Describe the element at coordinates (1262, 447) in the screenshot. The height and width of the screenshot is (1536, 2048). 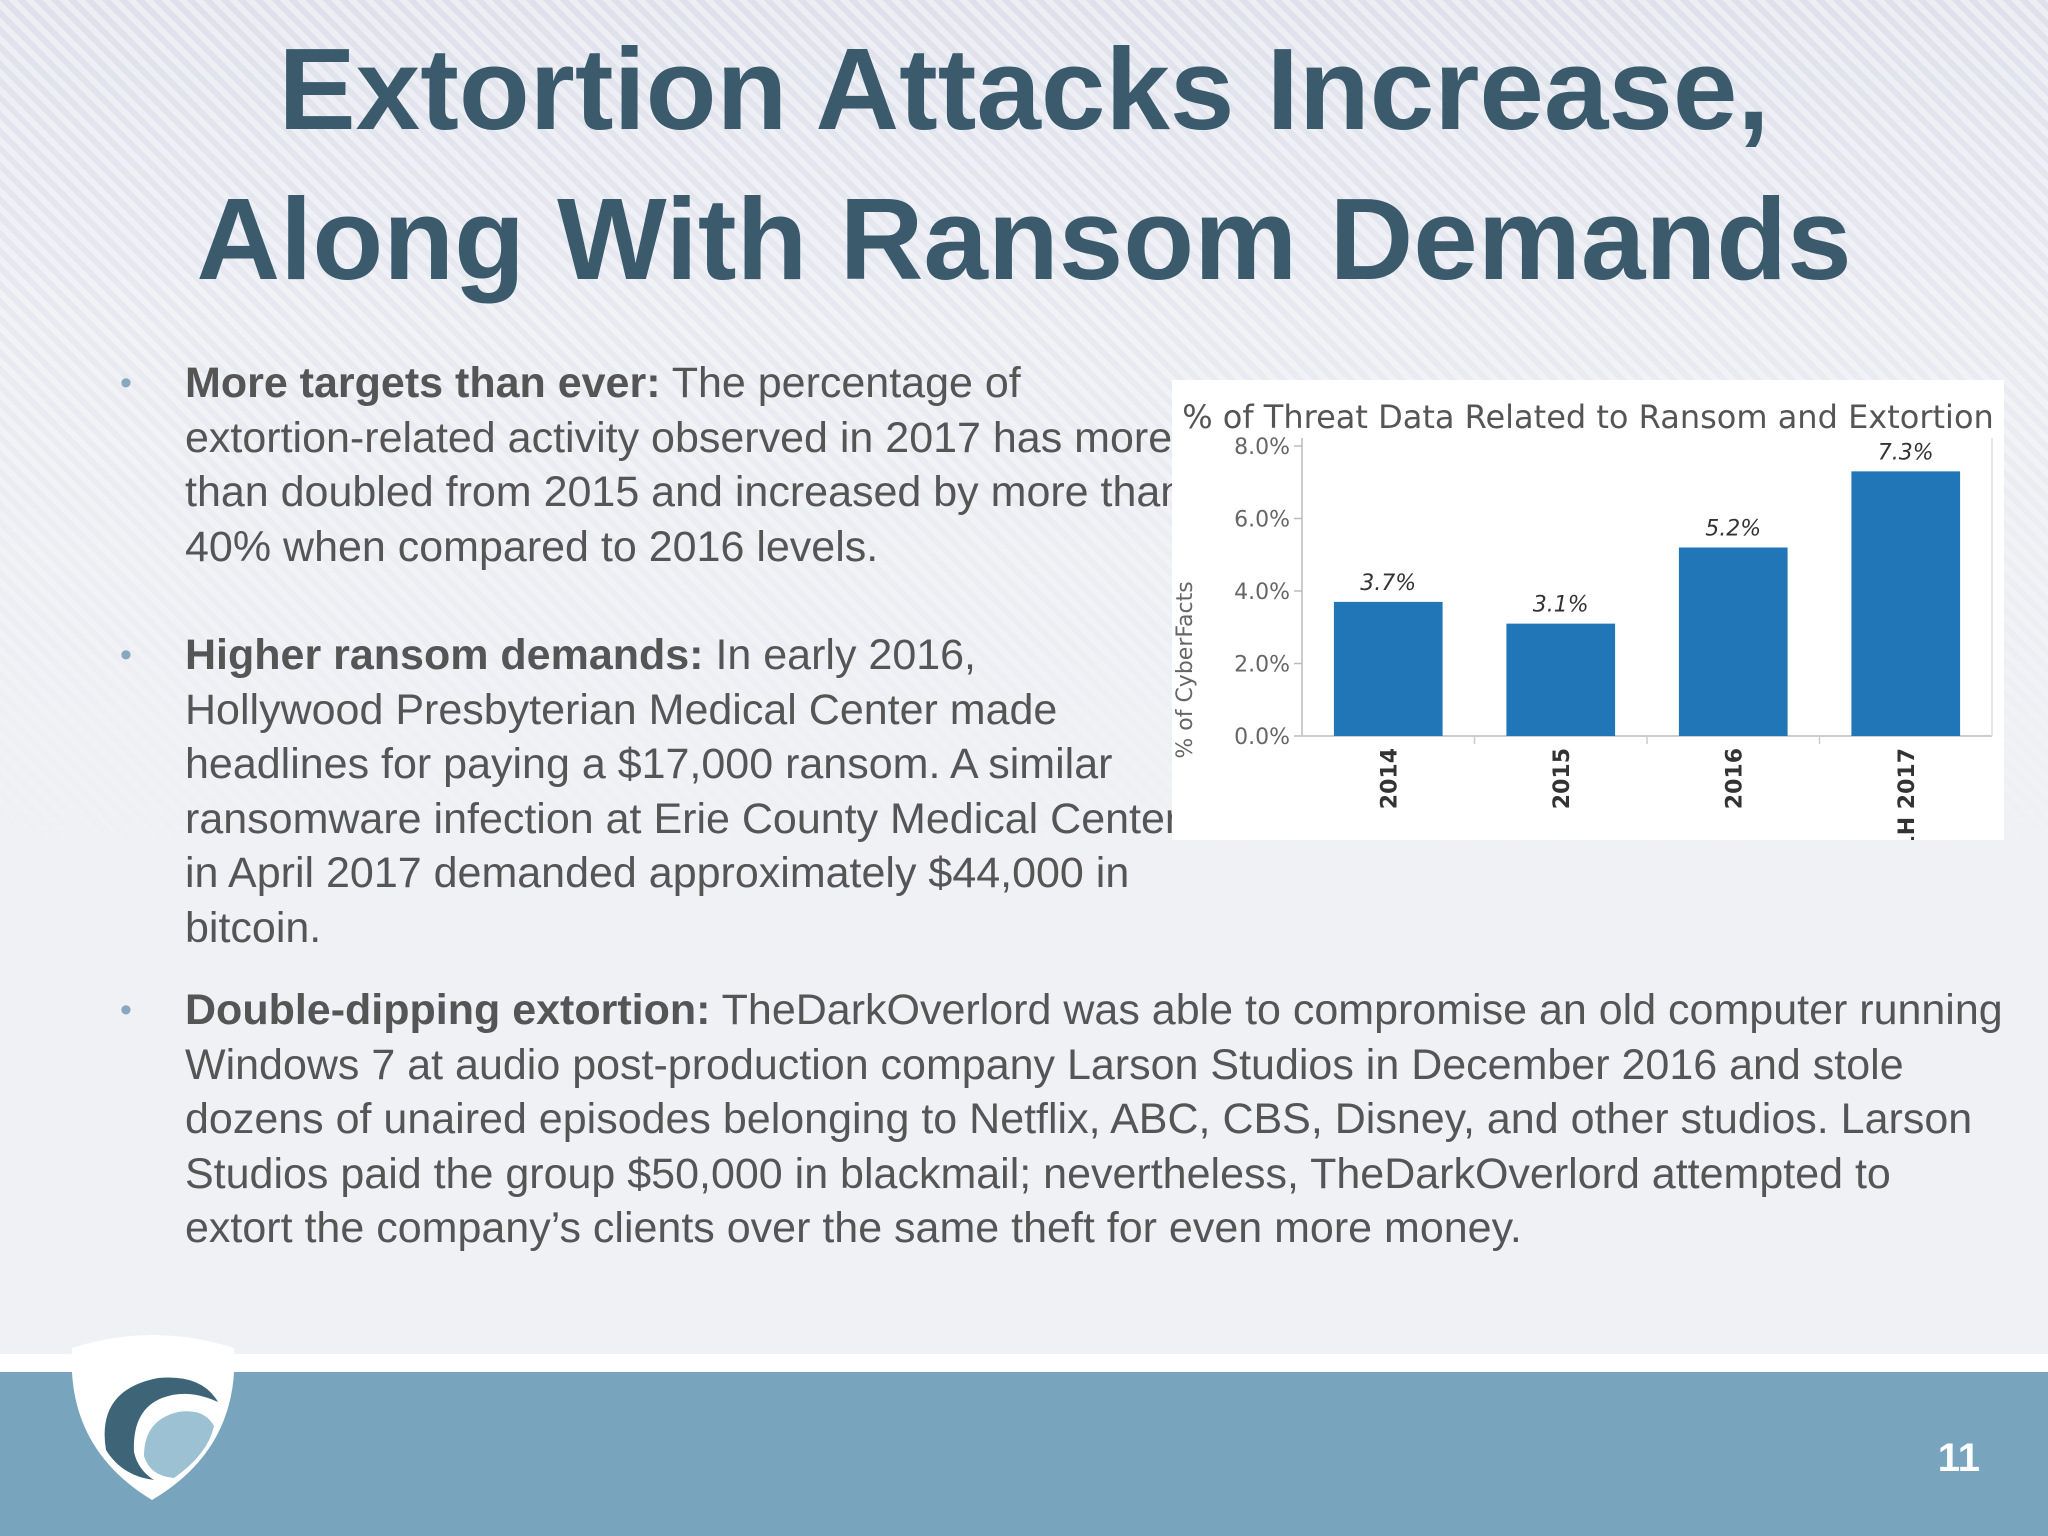
I see `chart-y-tick-label: 8.0%` at that location.